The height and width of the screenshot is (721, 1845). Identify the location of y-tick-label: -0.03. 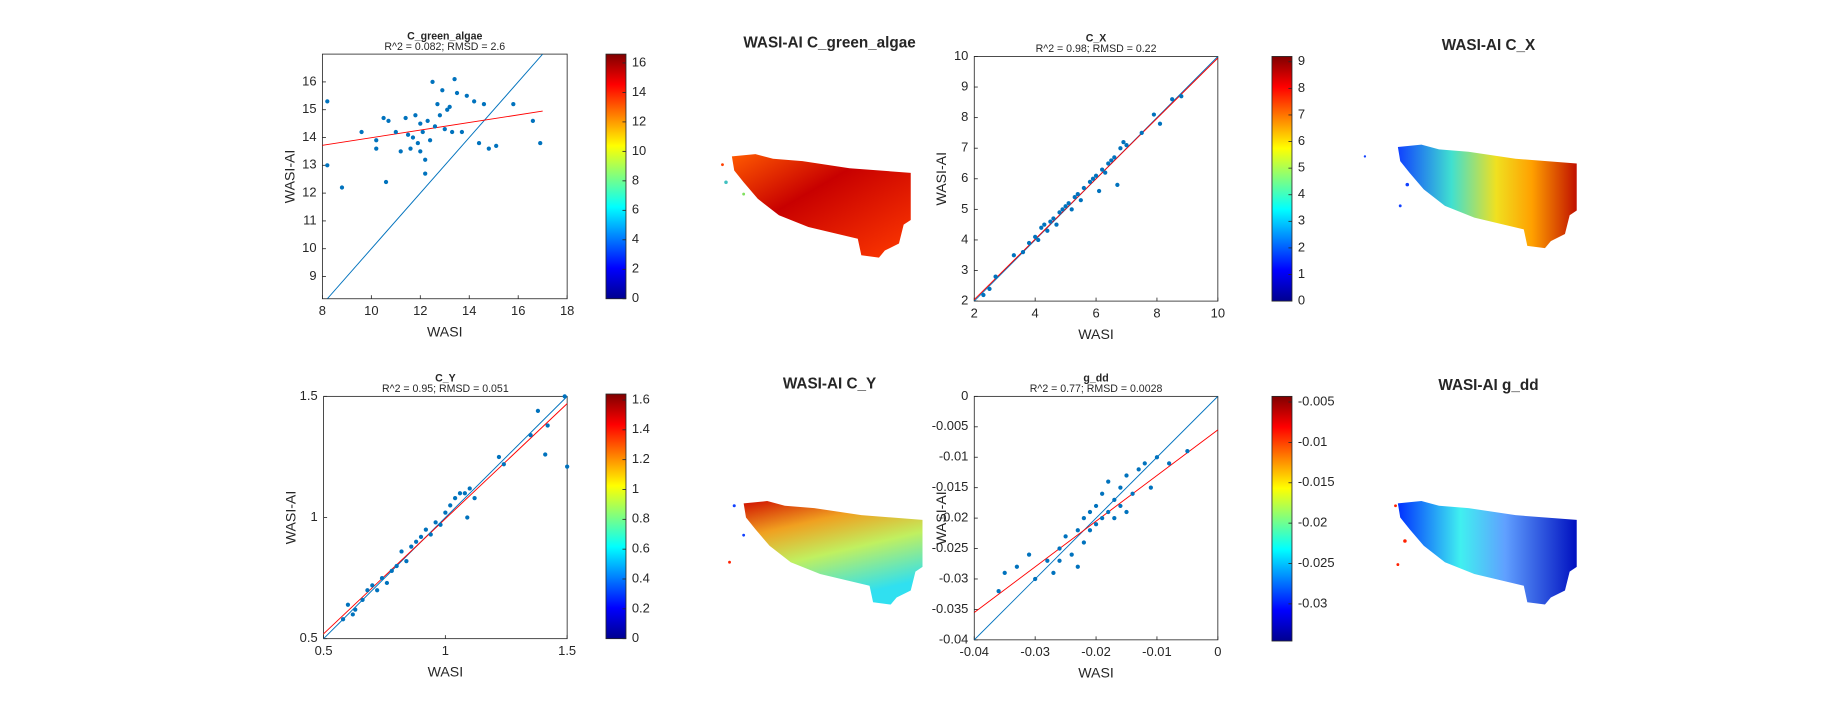
(954, 577).